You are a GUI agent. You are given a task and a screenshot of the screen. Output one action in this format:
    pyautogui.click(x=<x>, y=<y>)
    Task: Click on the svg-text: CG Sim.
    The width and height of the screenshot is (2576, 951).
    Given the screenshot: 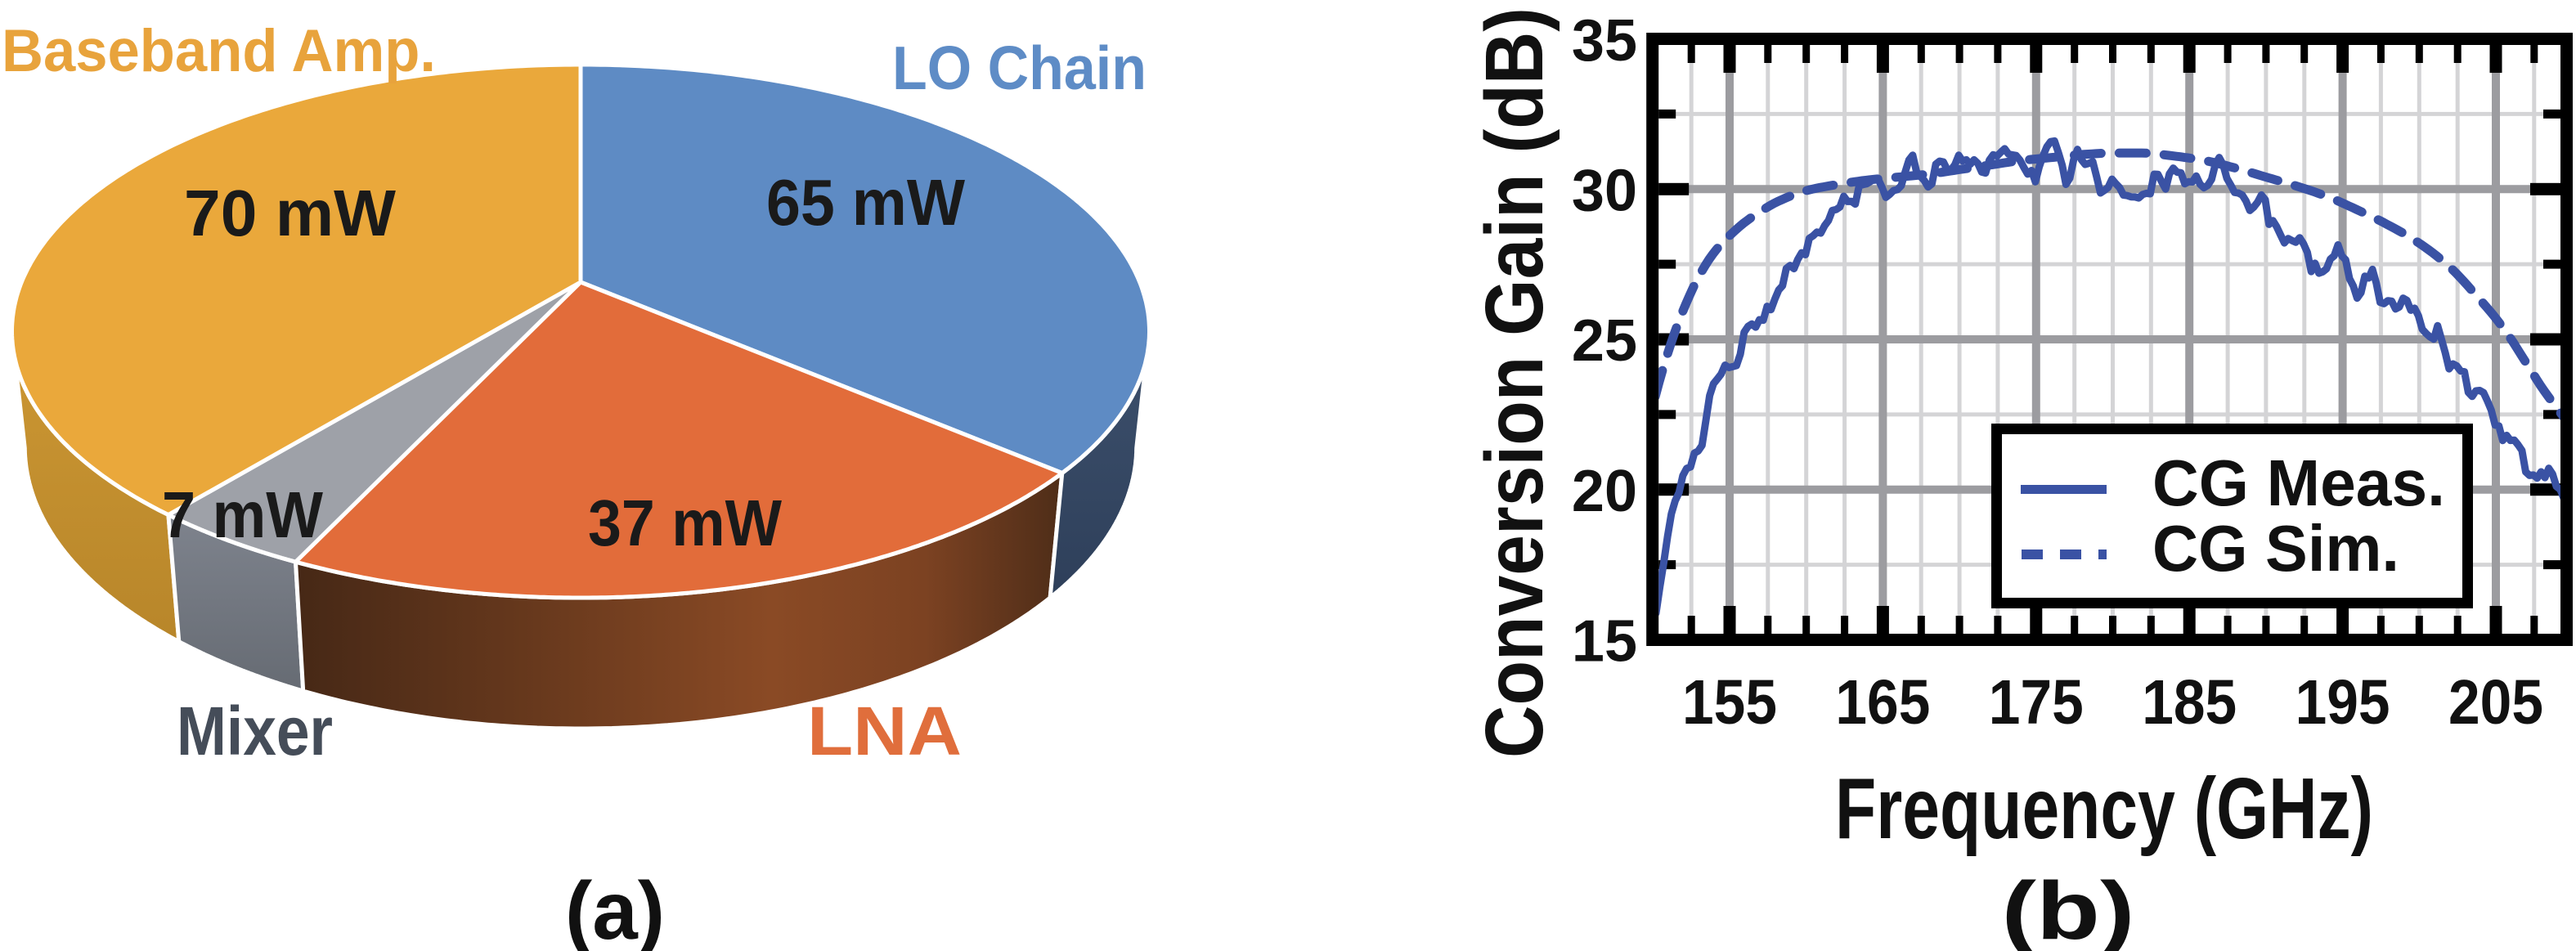 What is the action you would take?
    pyautogui.click(x=2275, y=548)
    